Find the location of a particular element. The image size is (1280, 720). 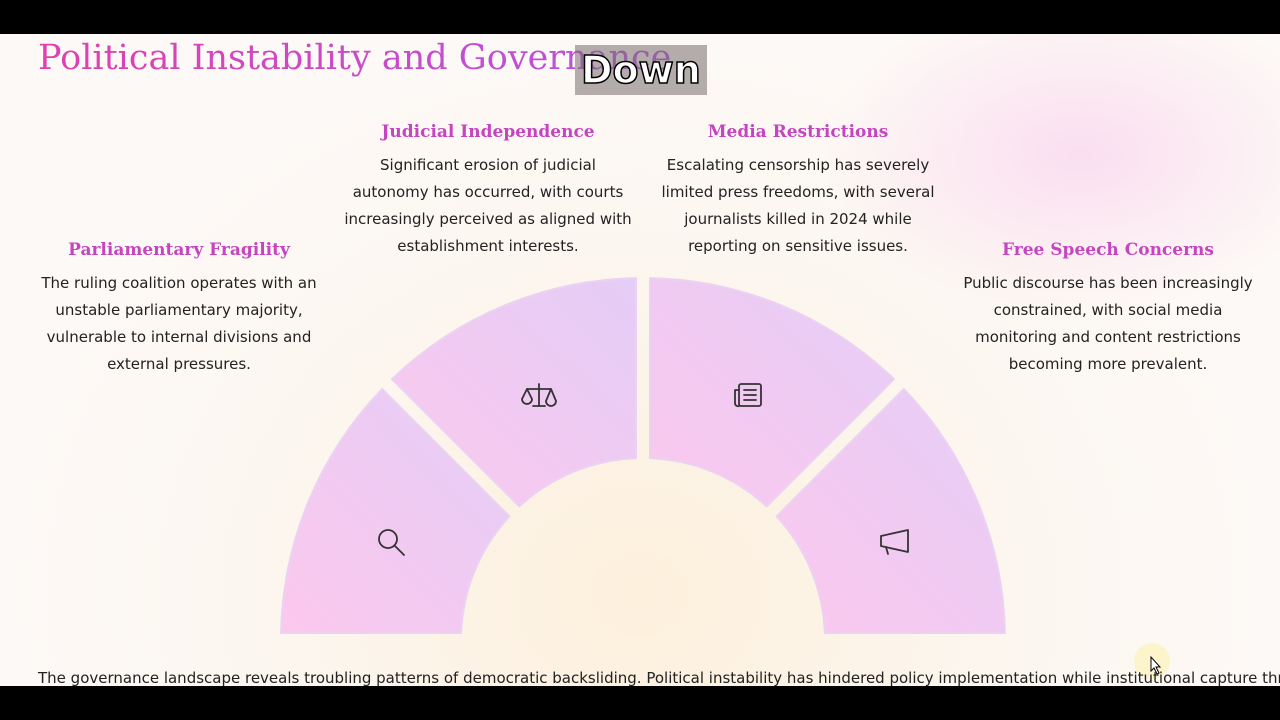

search-icon is located at coordinates (391, 542).